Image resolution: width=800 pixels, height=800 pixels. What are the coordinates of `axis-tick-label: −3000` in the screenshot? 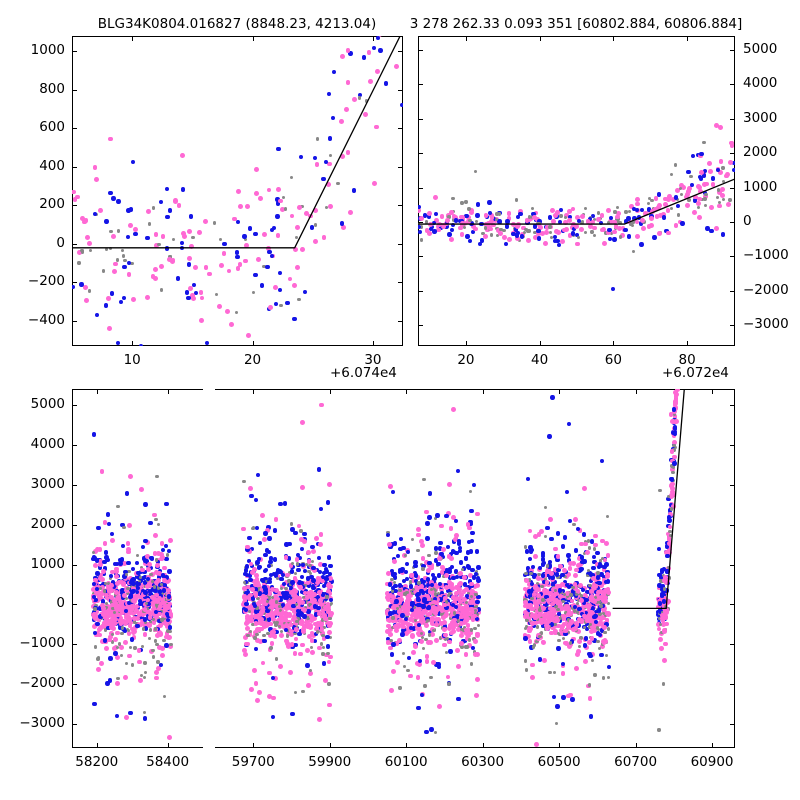 It's located at (766, 324).